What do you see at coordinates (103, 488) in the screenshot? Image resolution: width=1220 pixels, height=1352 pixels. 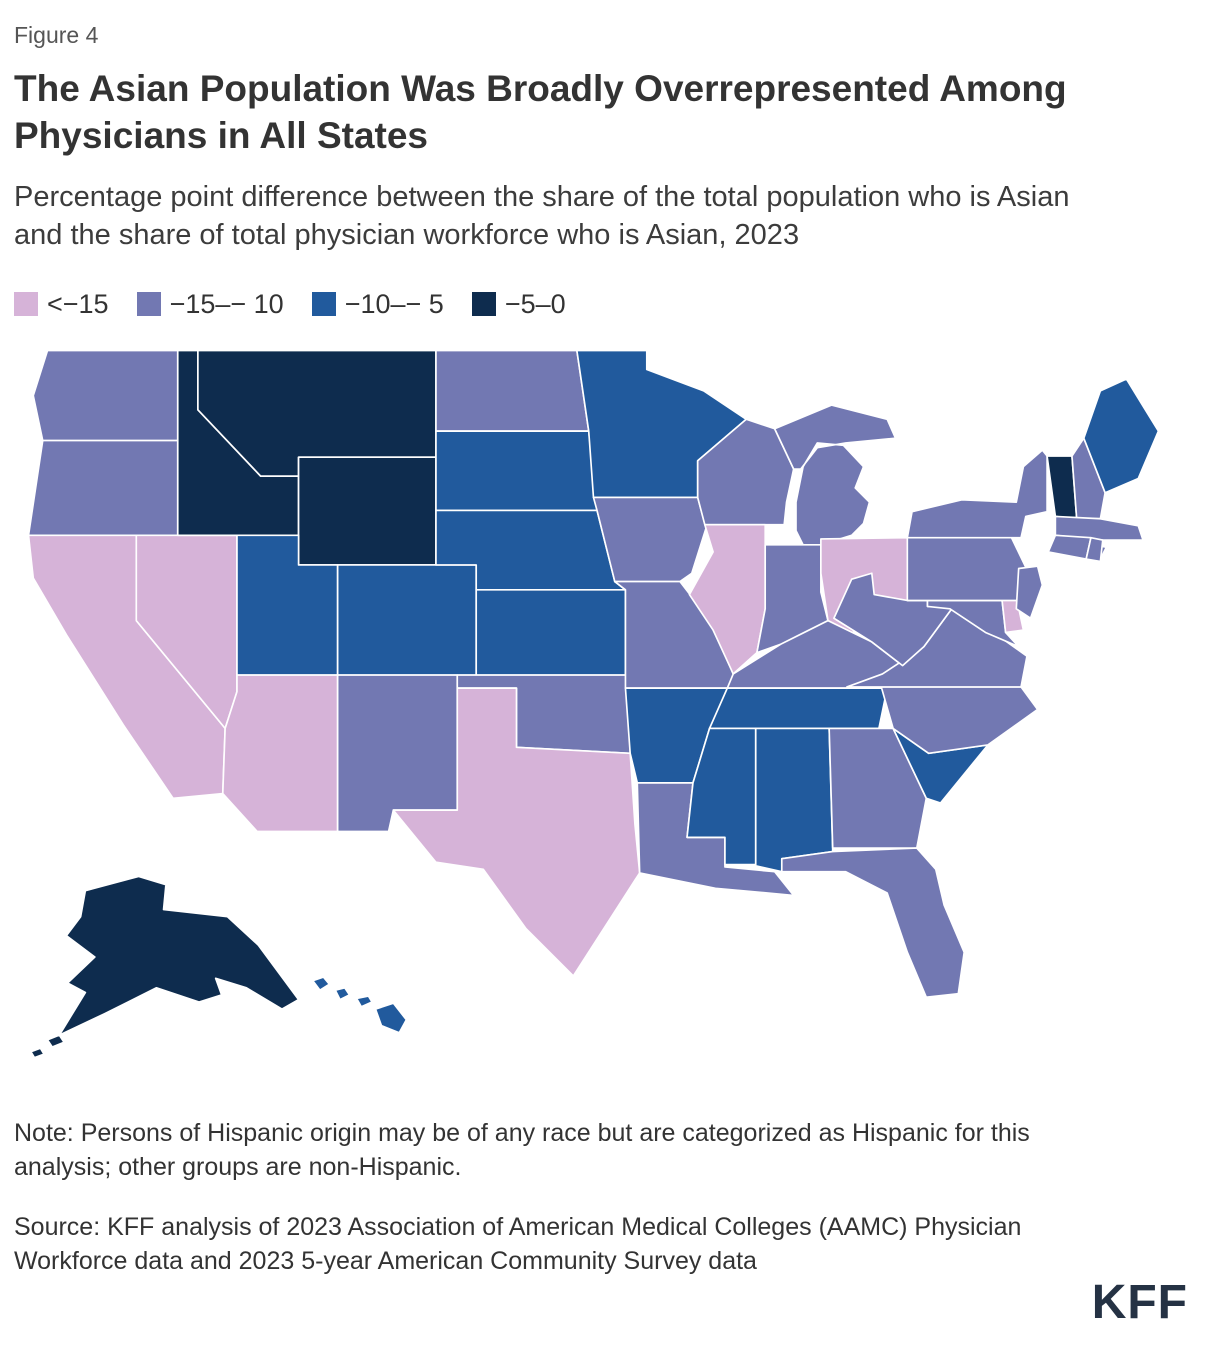 I see `state-or` at bounding box center [103, 488].